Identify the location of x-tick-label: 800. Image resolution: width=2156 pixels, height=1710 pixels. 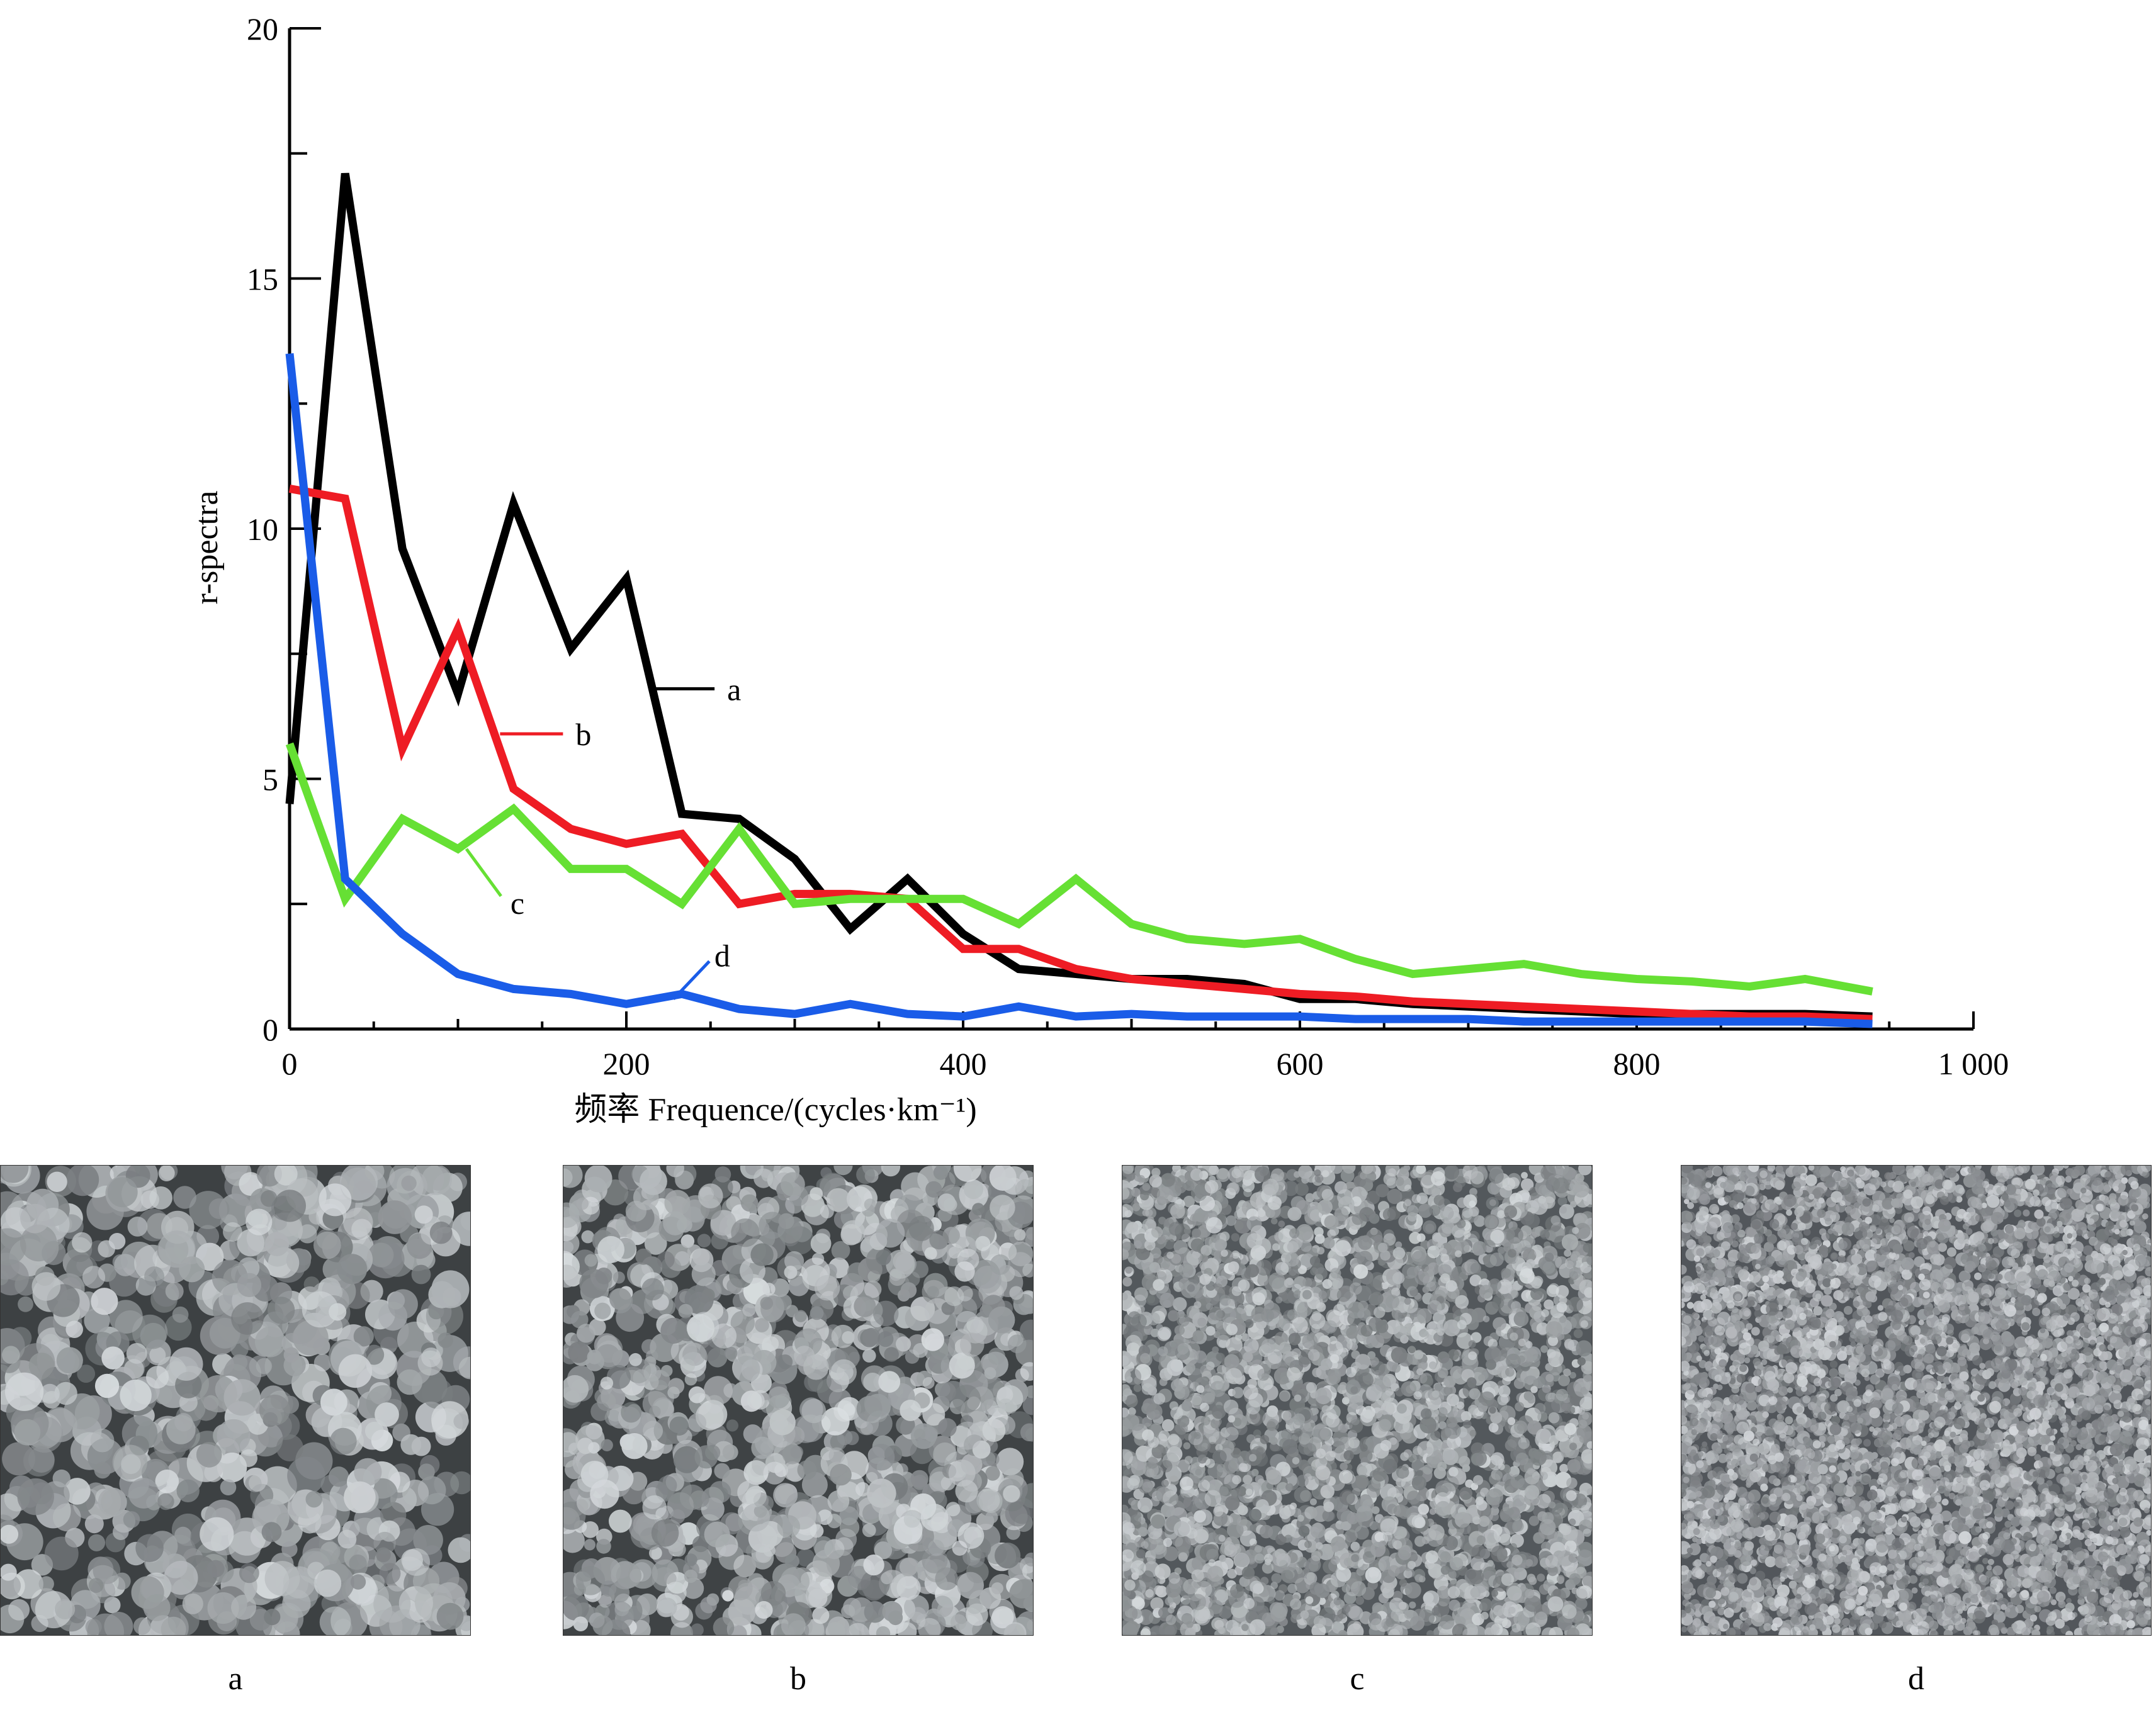
(1637, 1063).